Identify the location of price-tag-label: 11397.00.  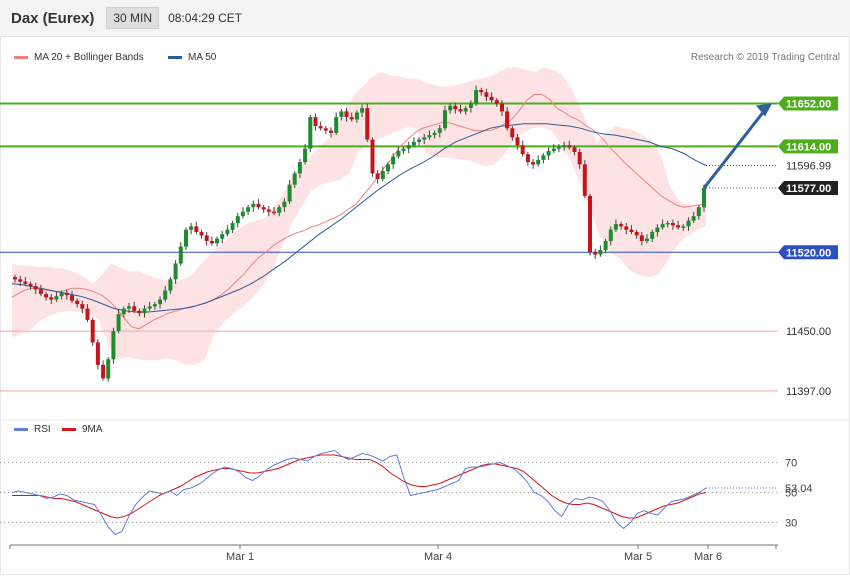
(808, 392).